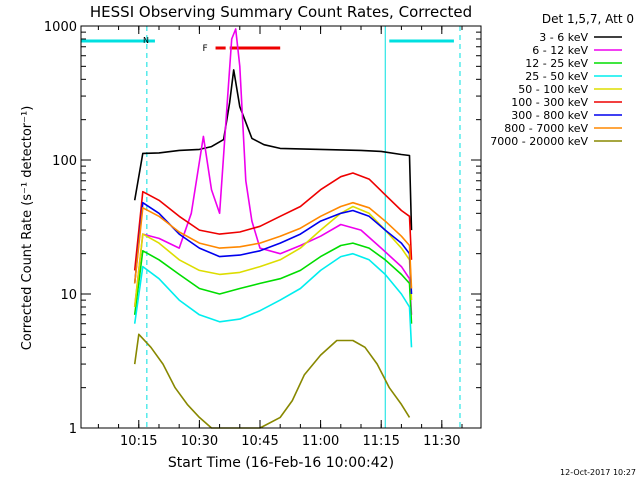 The width and height of the screenshot is (640, 480). What do you see at coordinates (560, 50) in the screenshot?
I see `legend-label-1: 6 - 12 keV` at bounding box center [560, 50].